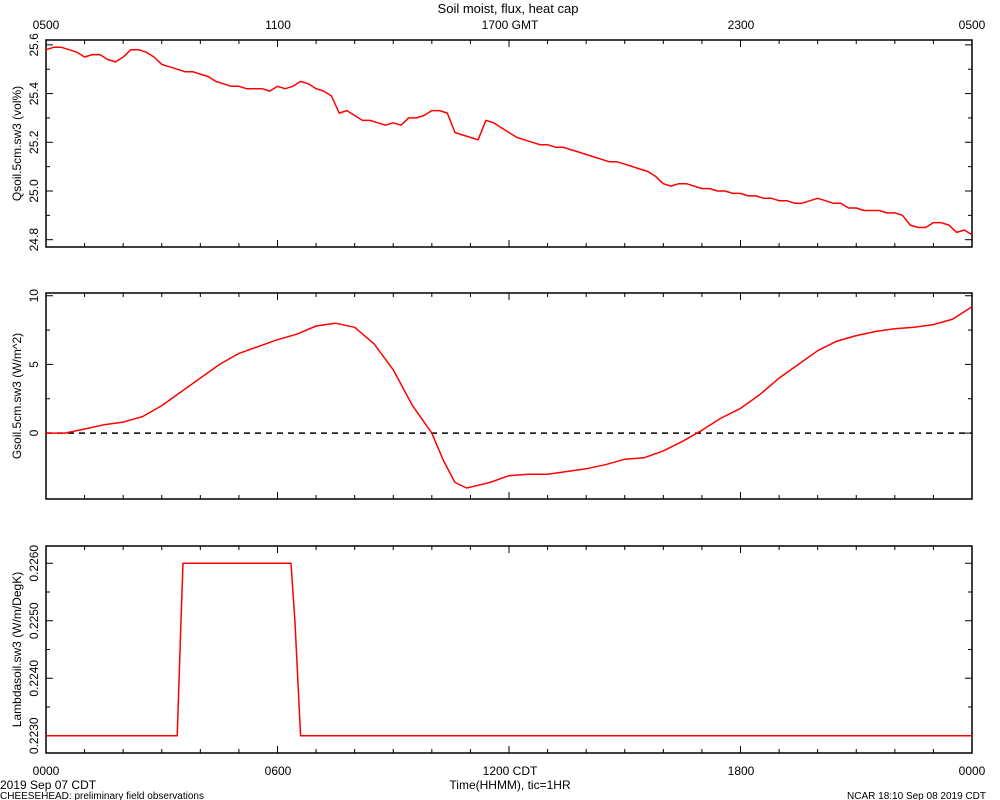  I want to click on y-tick-label: 0.2260, so click(34, 563).